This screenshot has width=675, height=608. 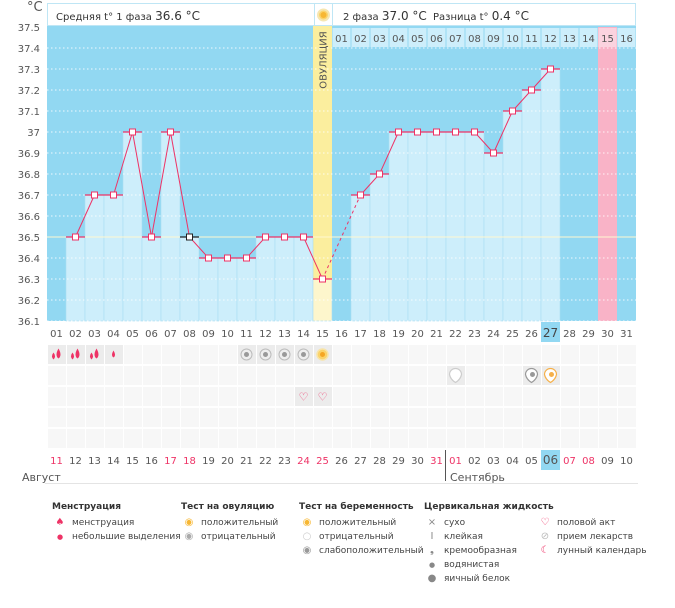 I want to click on cycle-day-label: 16, so click(x=341, y=334).